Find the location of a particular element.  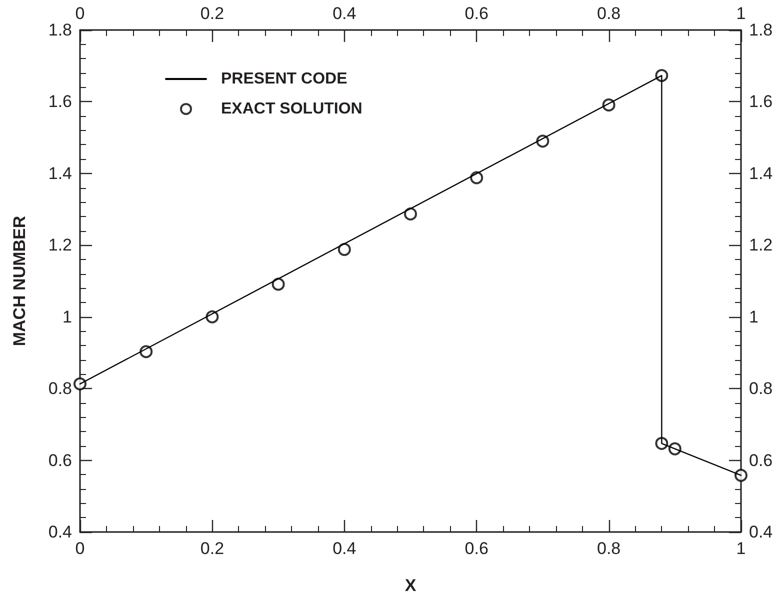

y2-tick-label: 1.8 is located at coordinates (761, 30).